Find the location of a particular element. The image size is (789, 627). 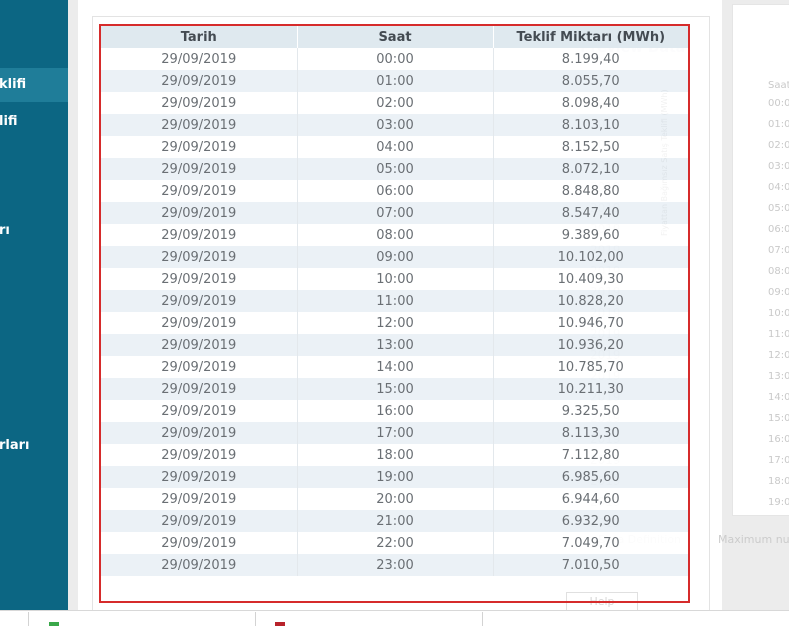

cell-saat: 23:00 is located at coordinates (395, 565).